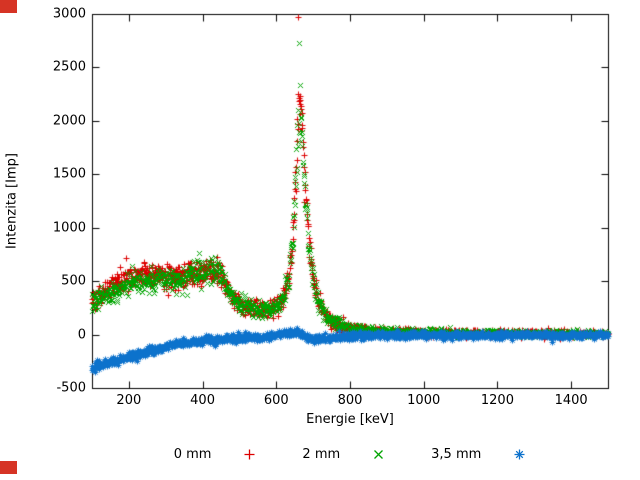  Describe the element at coordinates (73, 281) in the screenshot. I see `y-tick-label: 500` at that location.